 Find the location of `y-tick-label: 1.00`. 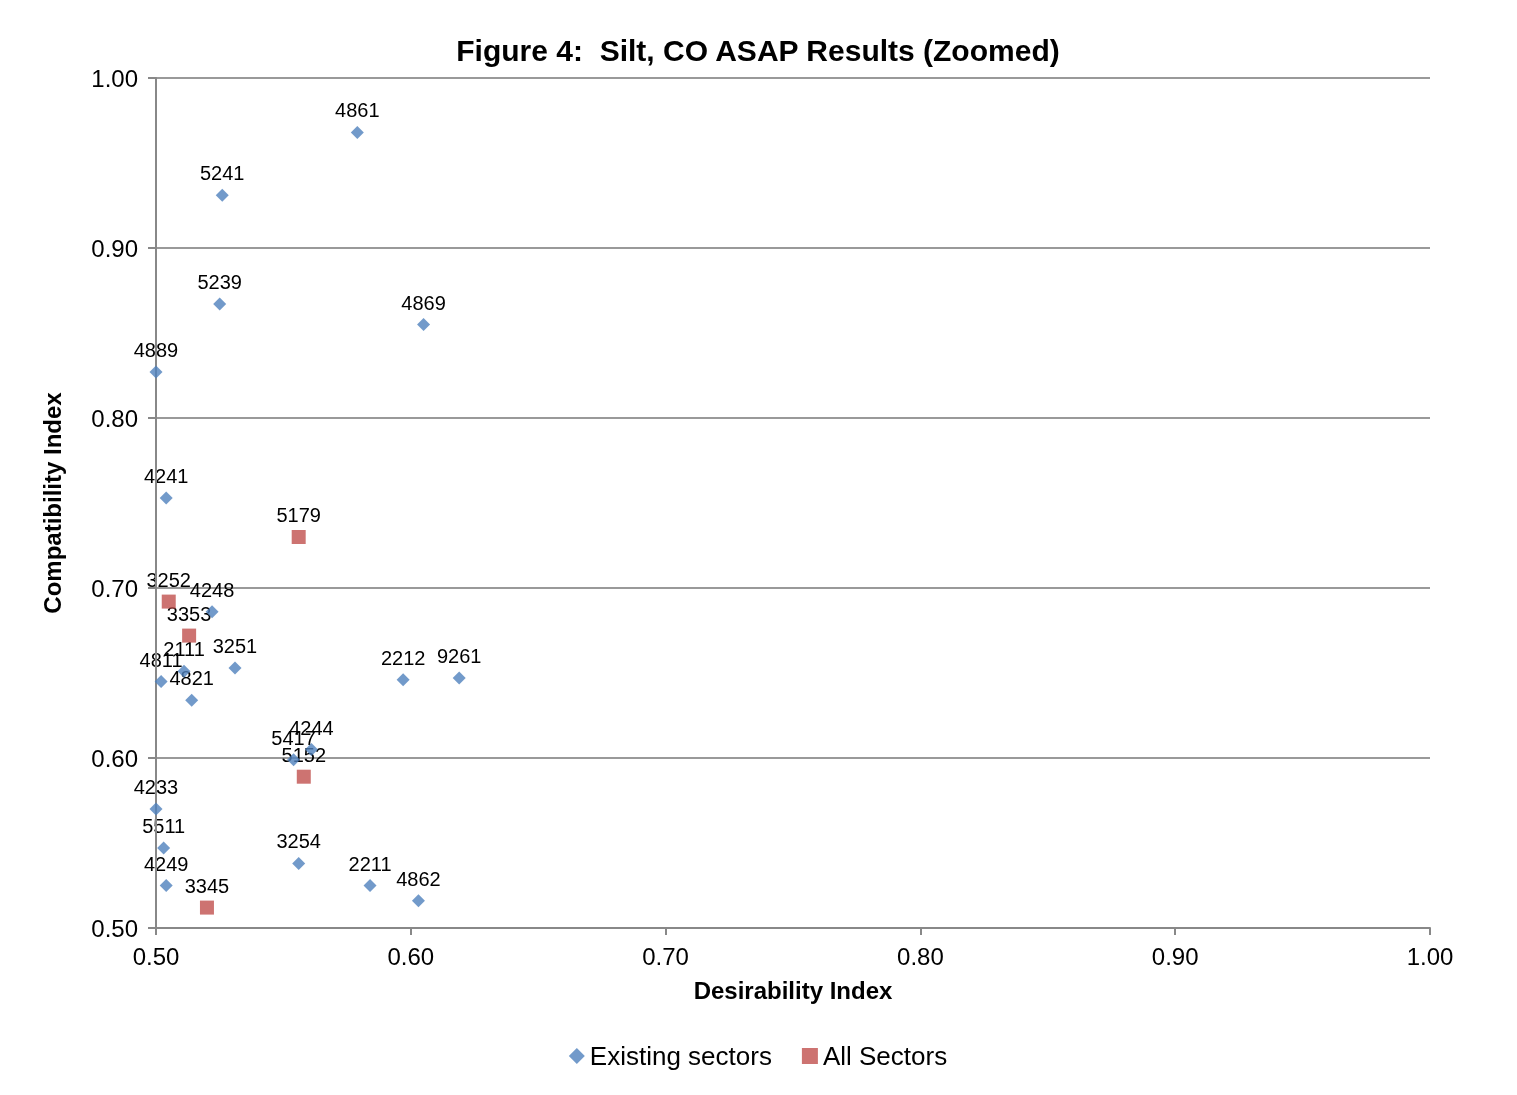

y-tick-label: 1.00 is located at coordinates (114, 78).